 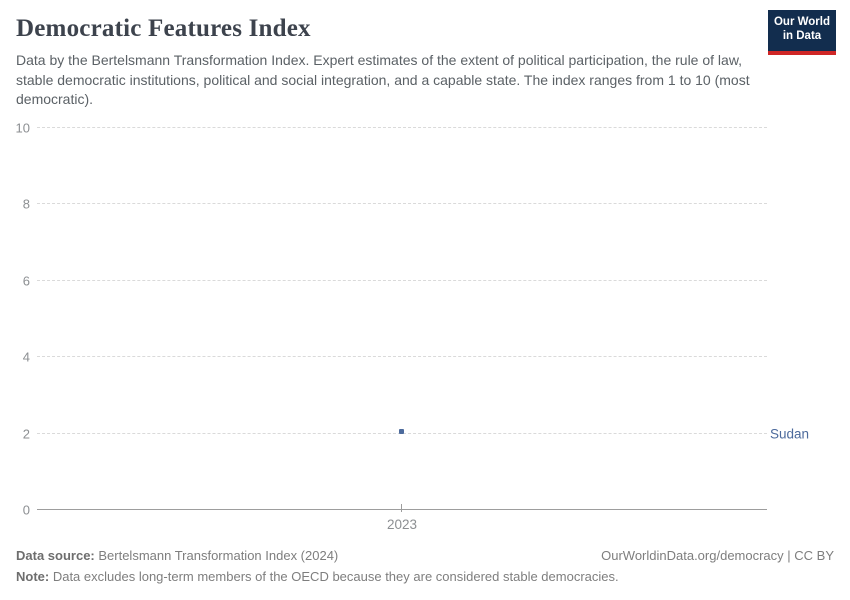 What do you see at coordinates (26, 357) in the screenshot?
I see `y-tick-label: 4` at bounding box center [26, 357].